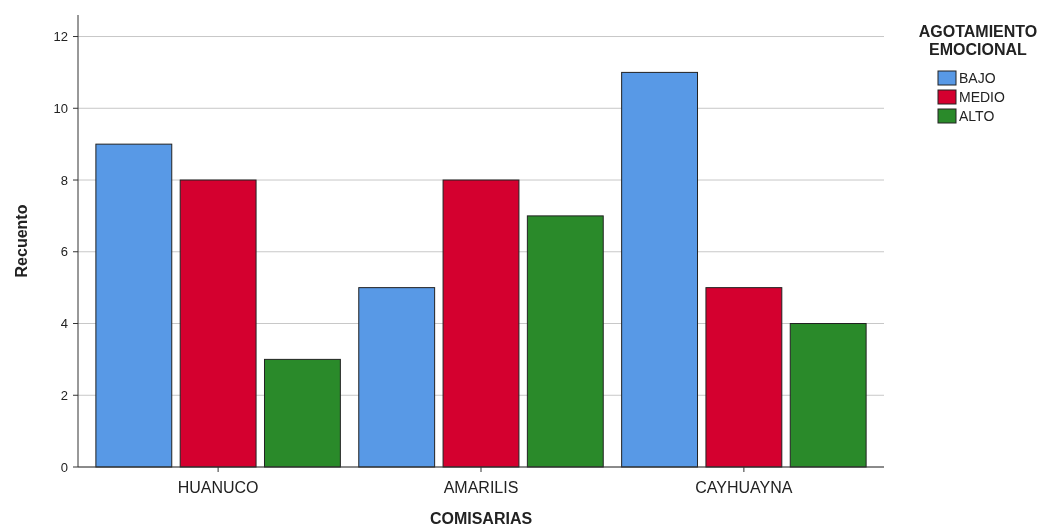 The width and height of the screenshot is (1063, 530). What do you see at coordinates (60, 108) in the screenshot?
I see `y-tick-label: 10` at bounding box center [60, 108].